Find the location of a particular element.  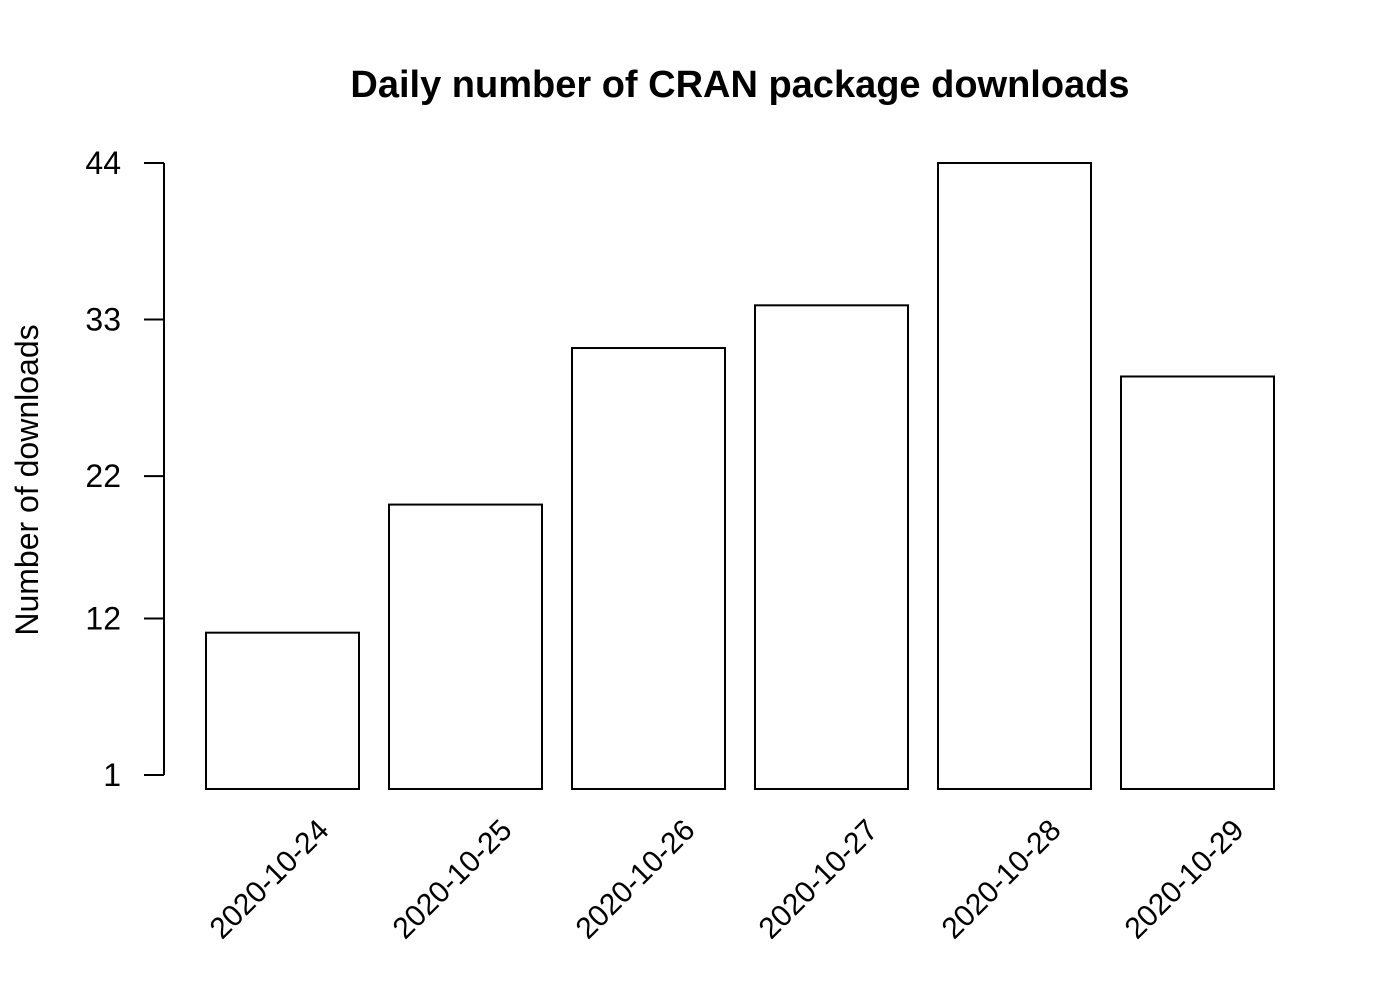

y-tick-label: 12 is located at coordinates (103, 618).